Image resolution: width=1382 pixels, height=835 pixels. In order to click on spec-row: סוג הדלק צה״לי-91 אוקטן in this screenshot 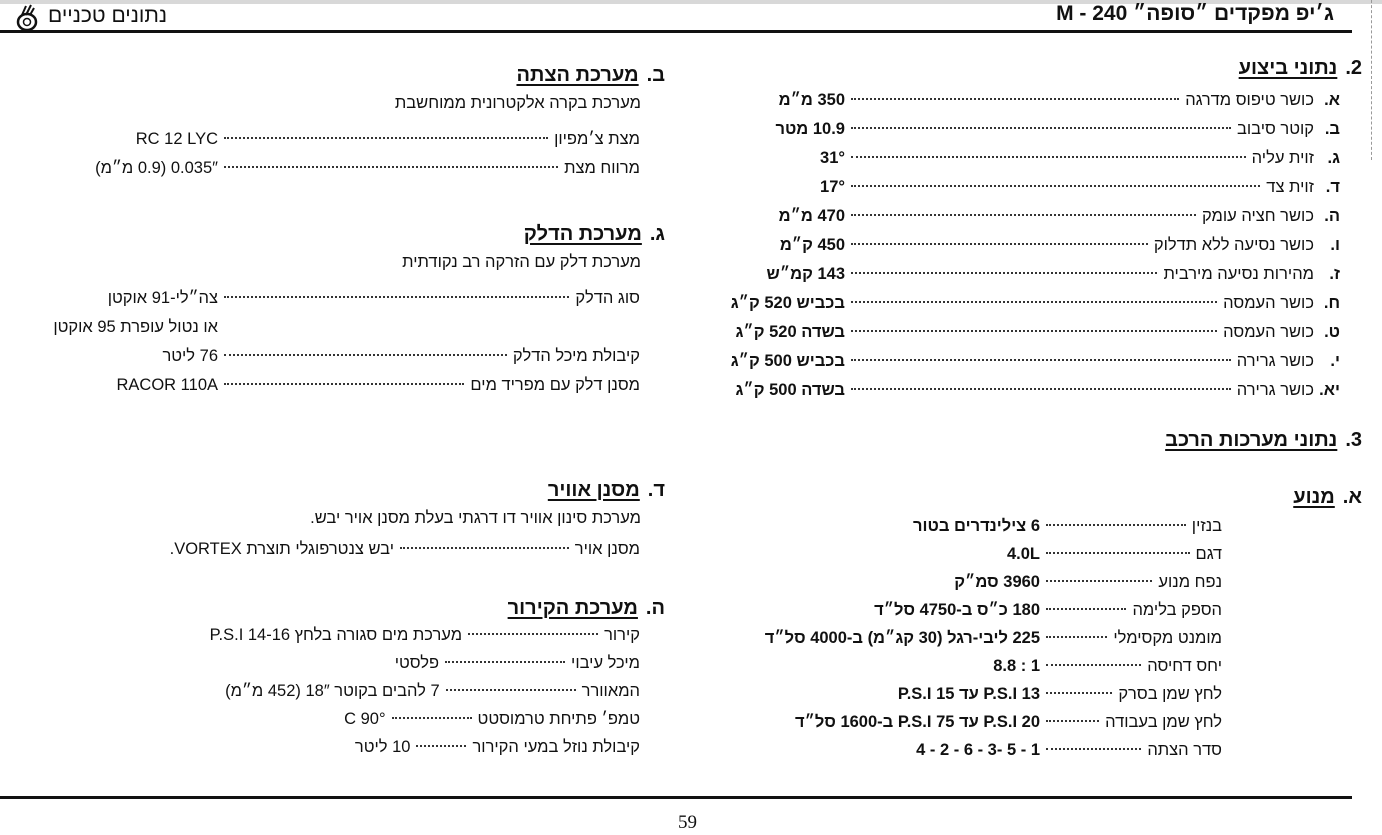, I will do `click(340, 298)`.